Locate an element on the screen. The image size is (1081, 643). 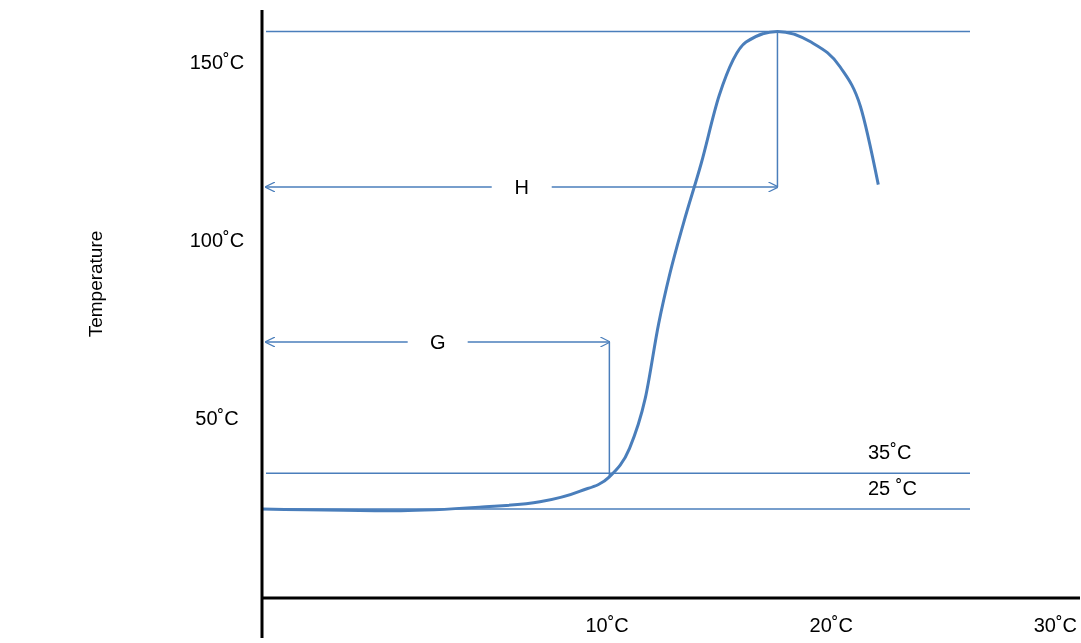
x-tick-label: 30˚C is located at coordinates (1055, 625).